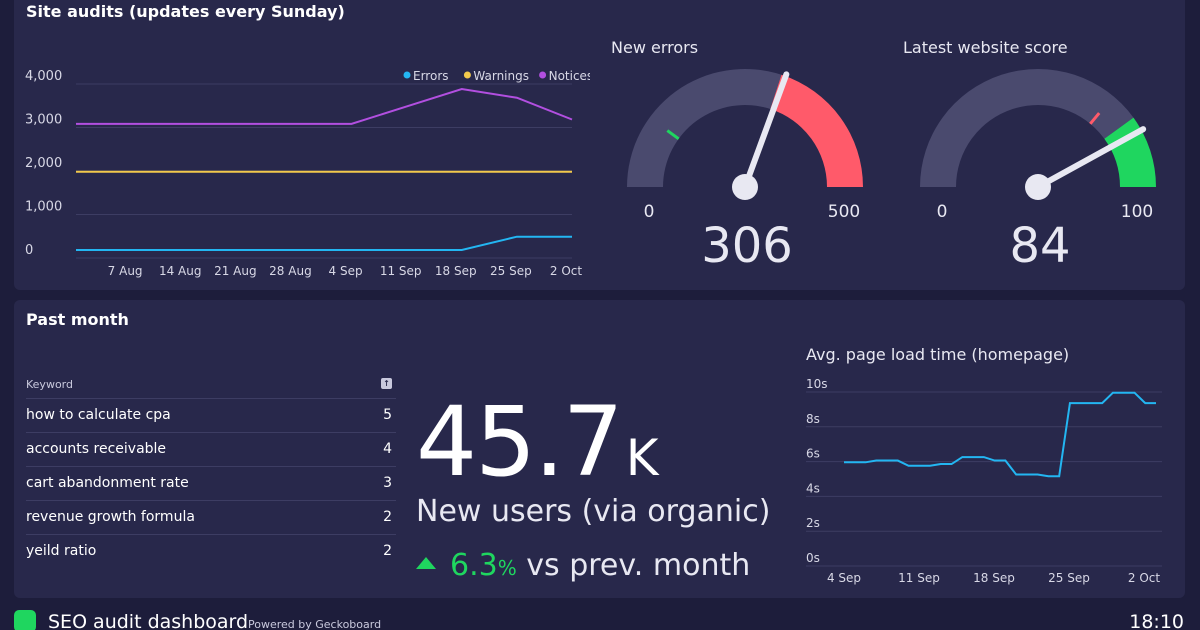 This screenshot has height=630, width=1200. I want to click on delta-text: vs prev. month, so click(633, 565).